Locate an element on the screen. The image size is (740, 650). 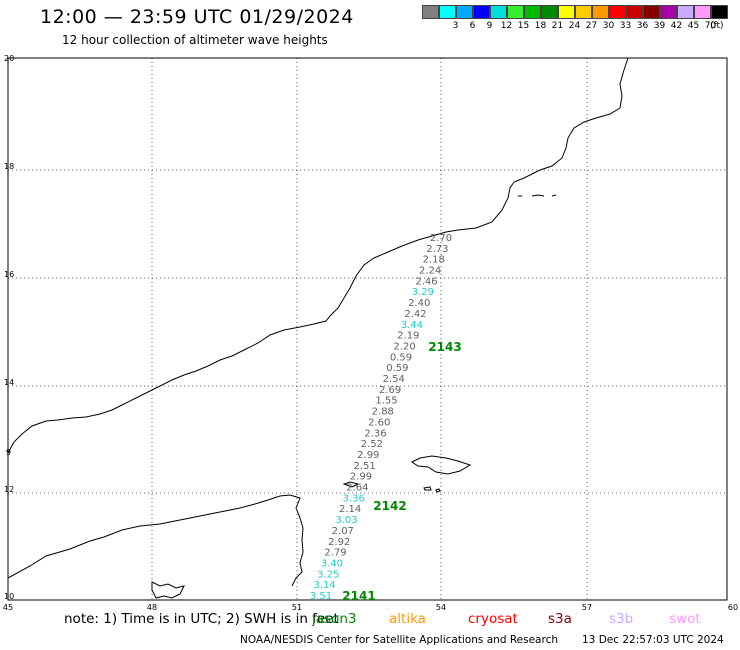
longitude-label: 48 is located at coordinates (152, 607).